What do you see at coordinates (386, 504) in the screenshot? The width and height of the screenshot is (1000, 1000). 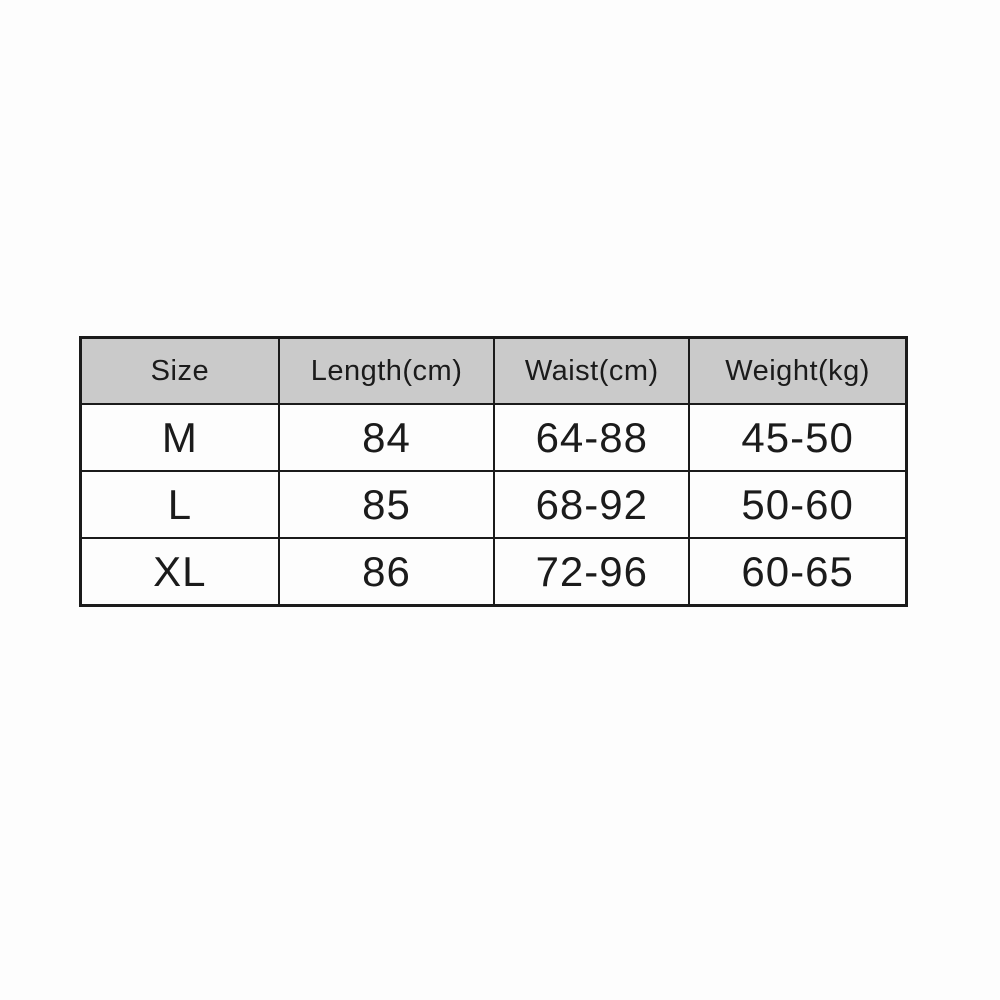 I see `cell-length-l: 85` at bounding box center [386, 504].